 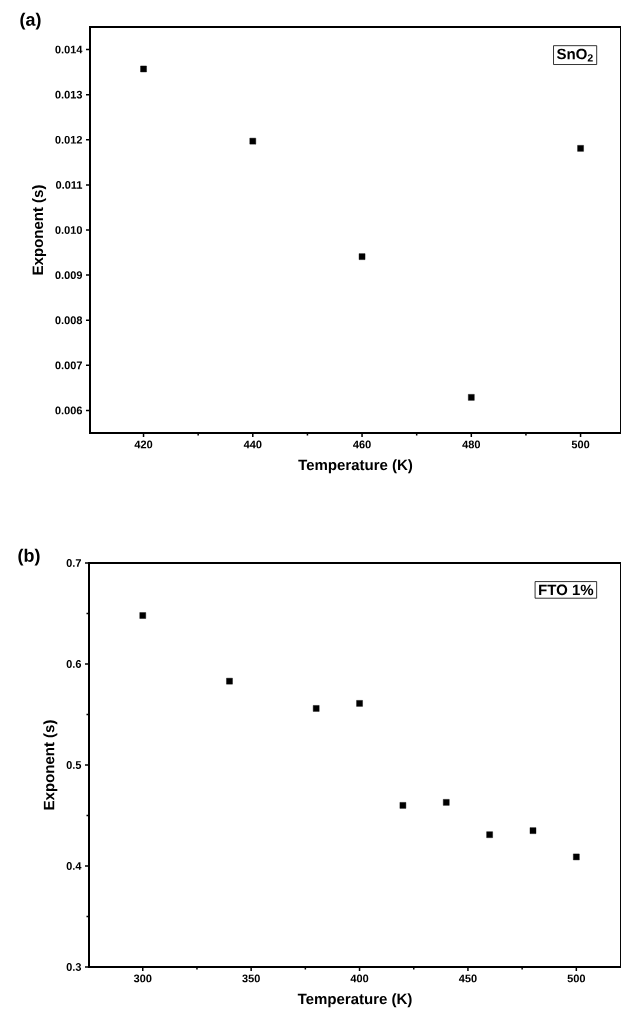 What do you see at coordinates (73, 563) in the screenshot?
I see `y-tick-label: 0.7` at bounding box center [73, 563].